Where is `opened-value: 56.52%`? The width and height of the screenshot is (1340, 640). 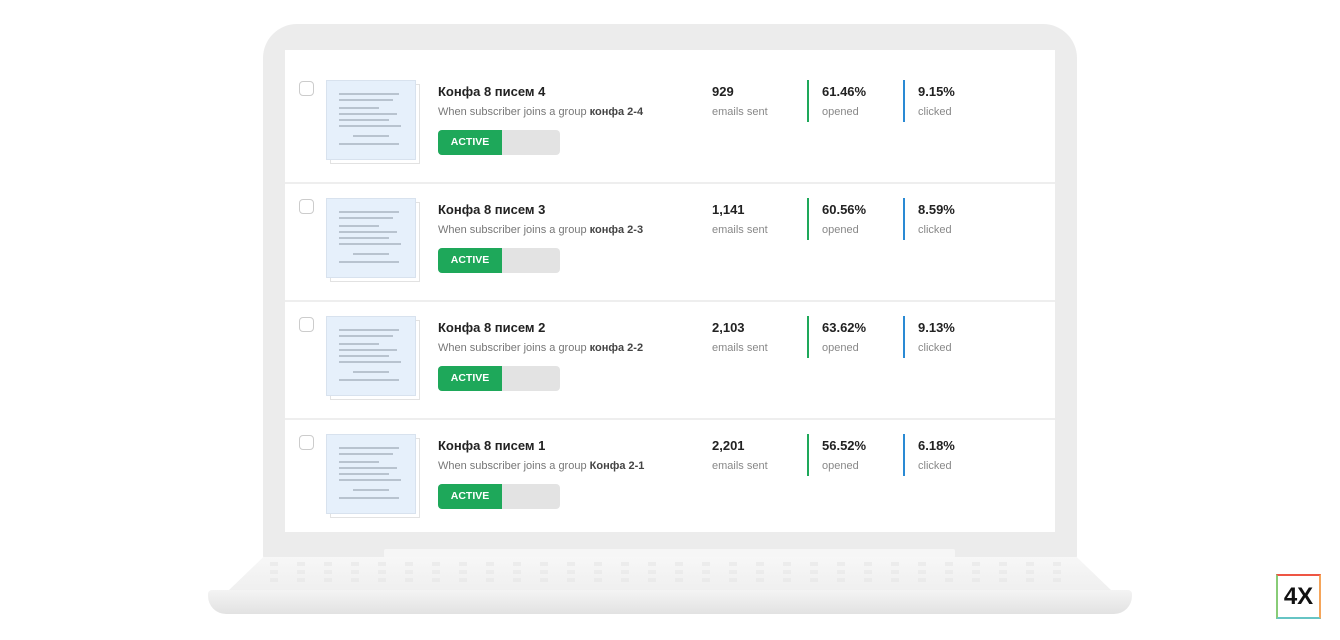 opened-value: 56.52% is located at coordinates (844, 445).